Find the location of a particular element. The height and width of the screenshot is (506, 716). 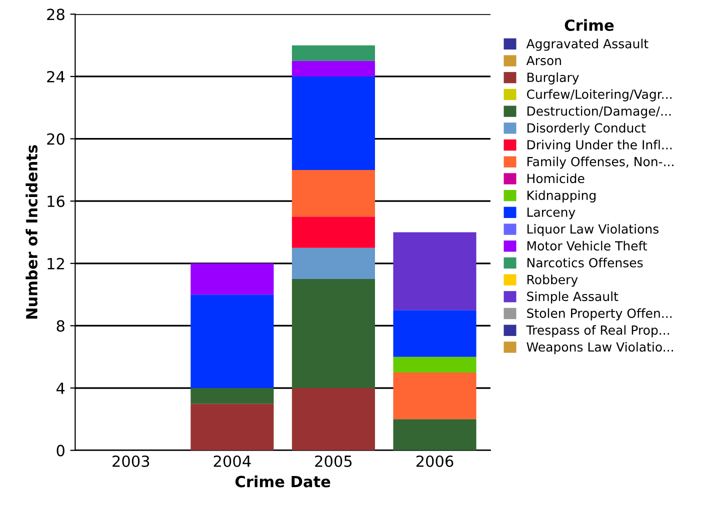

legend-label: Kidnapping is located at coordinates (561, 196).